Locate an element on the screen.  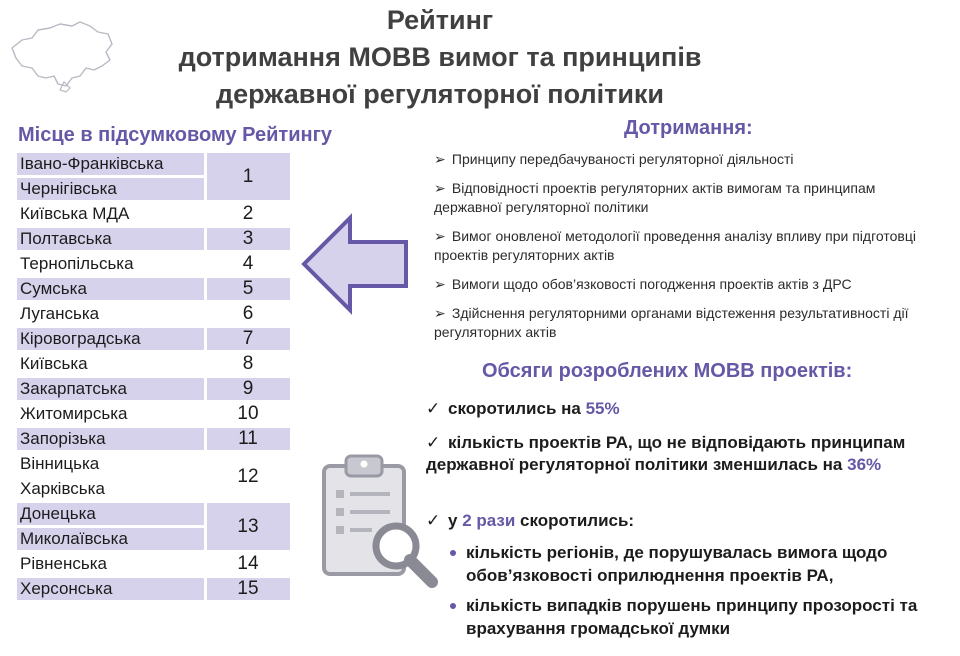
table-row: Донецька 13 is located at coordinates (153, 526).